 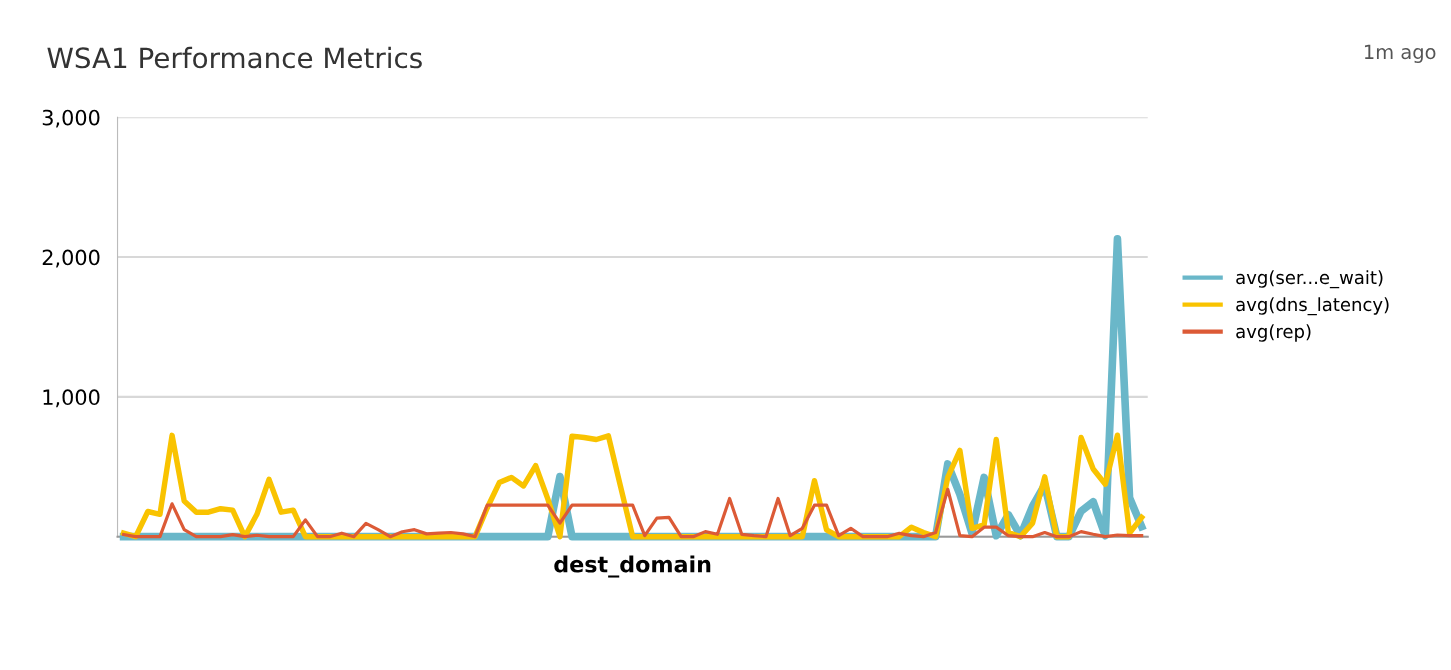 I want to click on y-tick-label: 1,000, so click(x=71, y=398).